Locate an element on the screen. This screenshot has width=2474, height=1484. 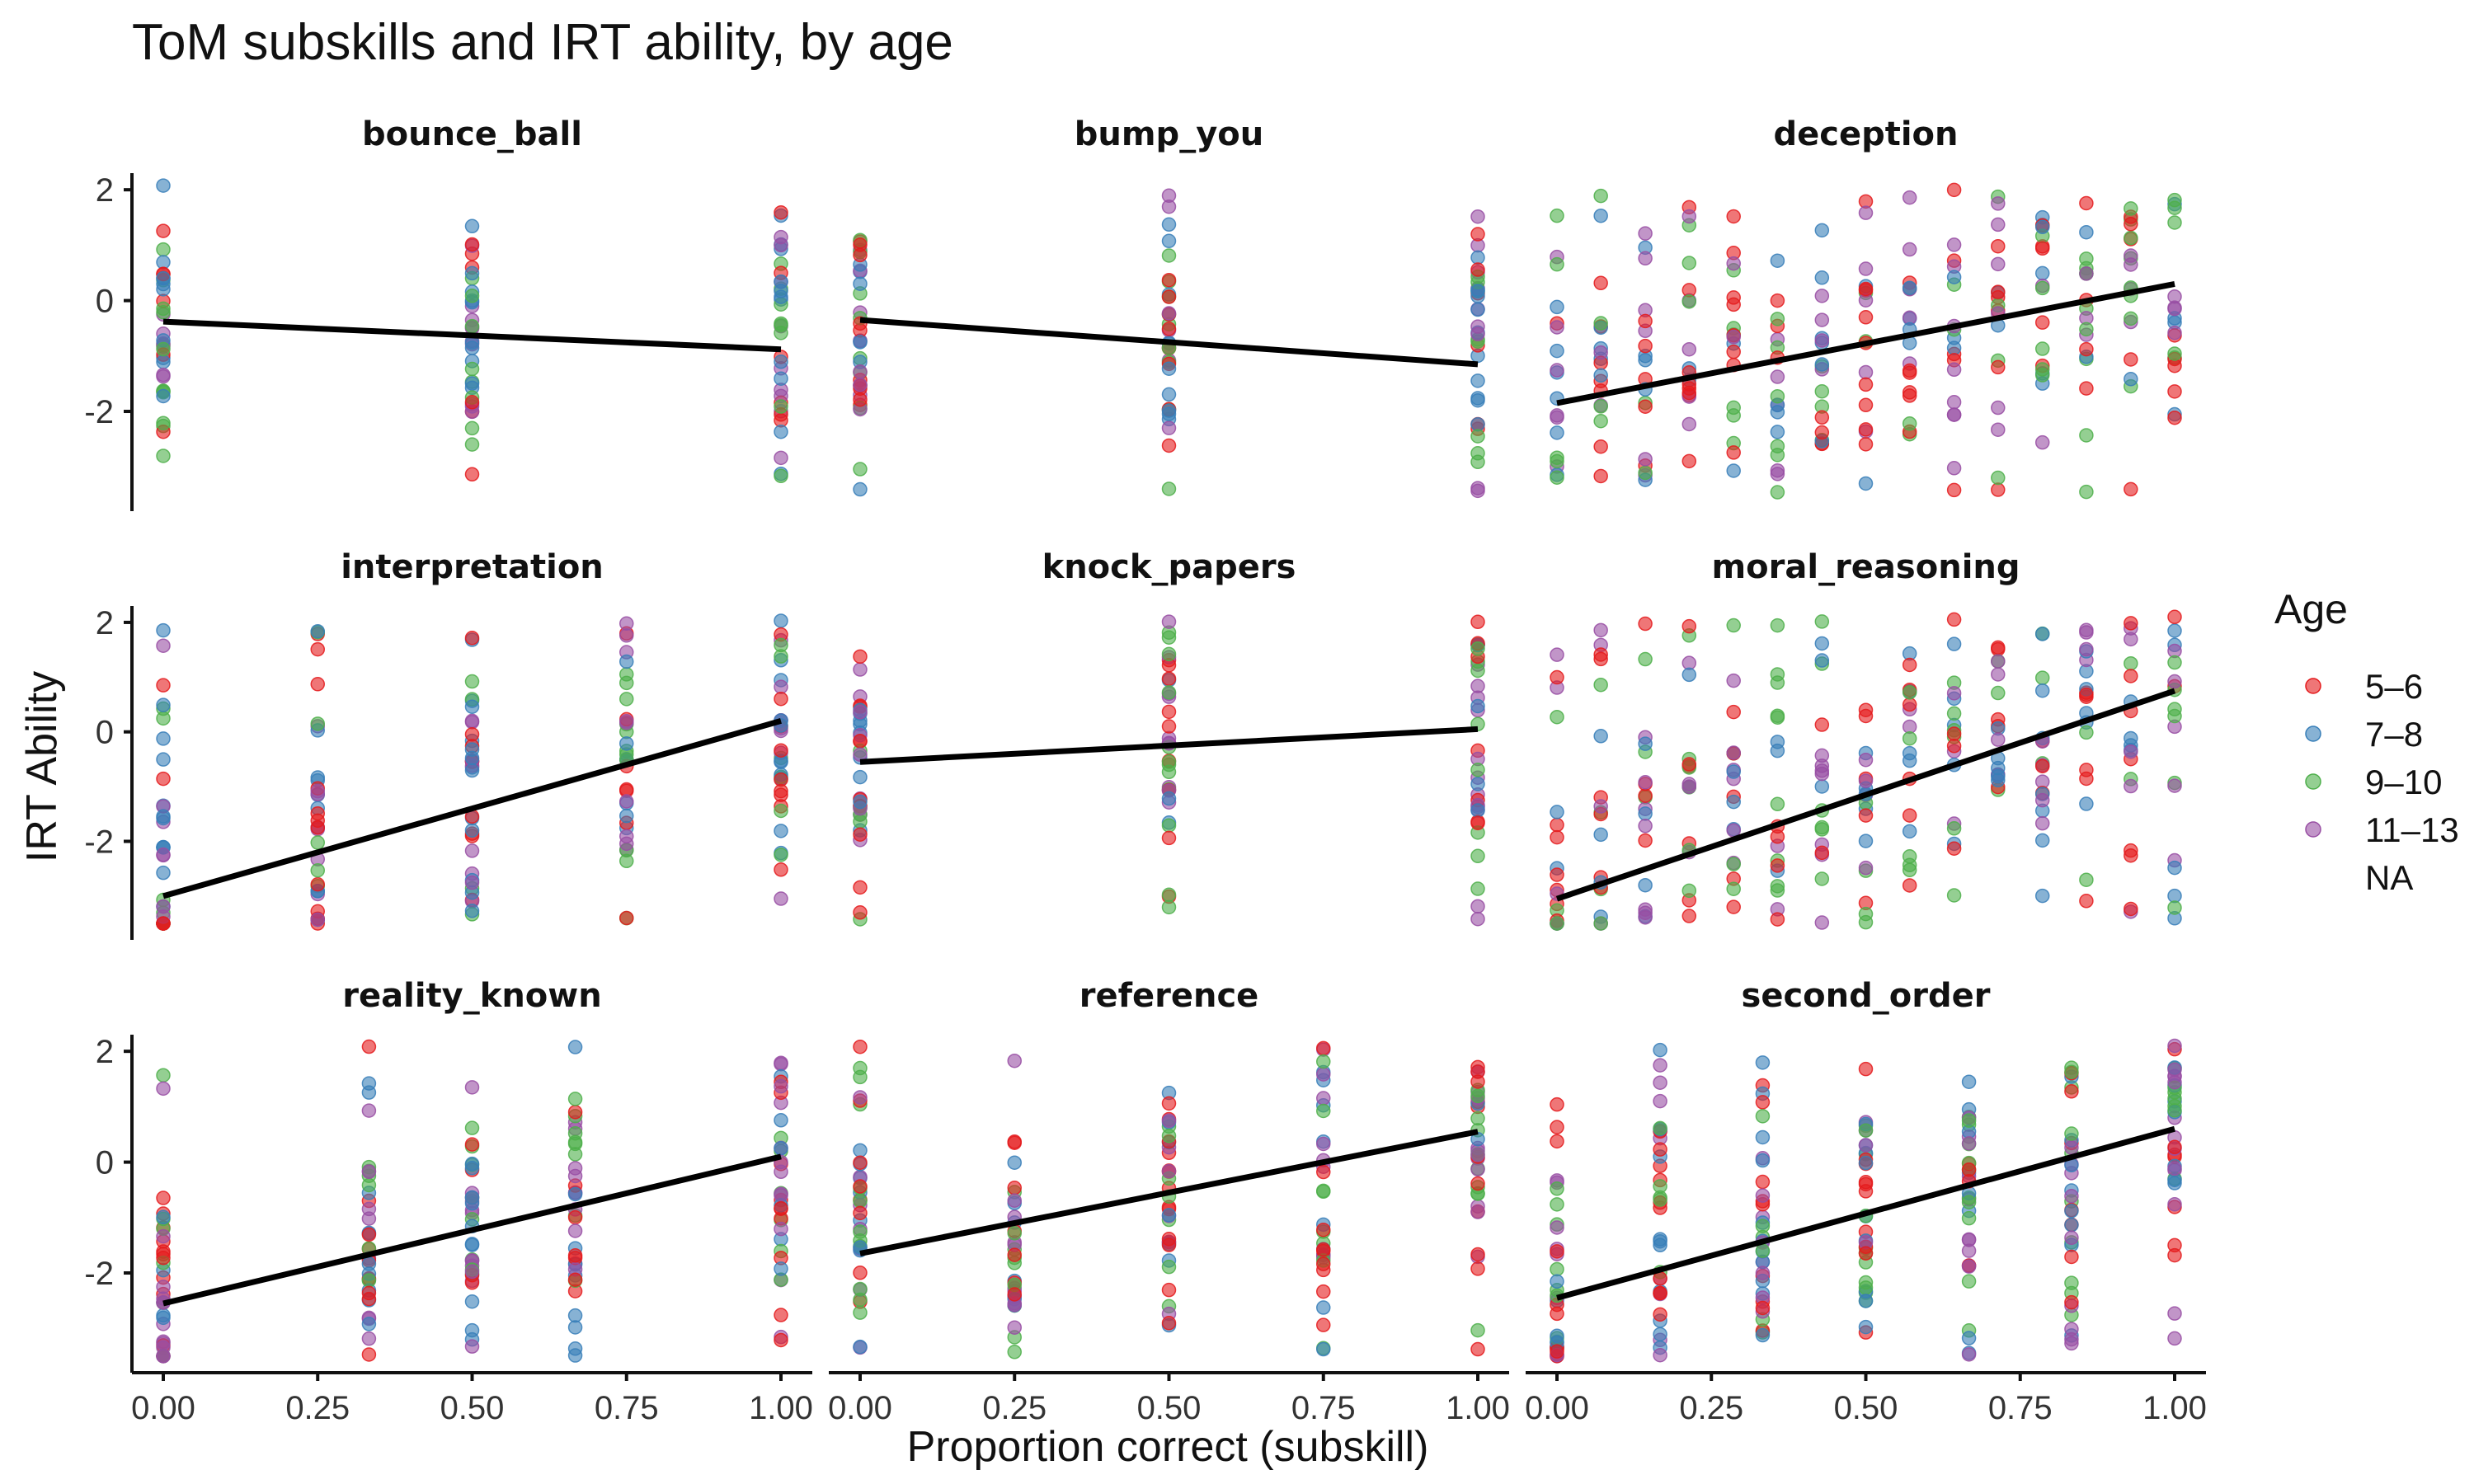
facet-label: second_order is located at coordinates (1866, 996).